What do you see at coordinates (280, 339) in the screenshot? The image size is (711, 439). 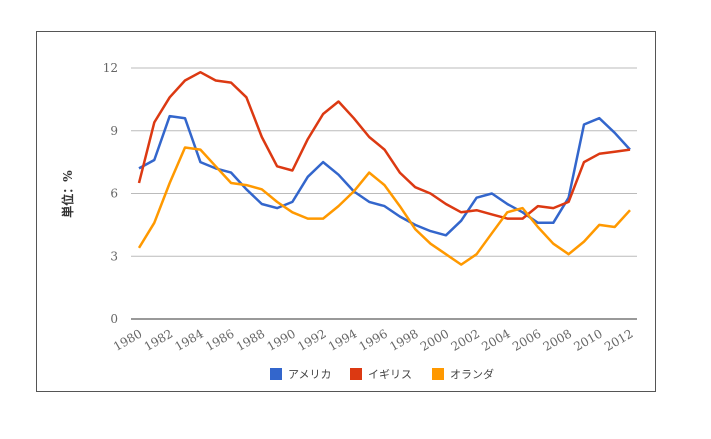 I see `x-tick-label: 1990` at bounding box center [280, 339].